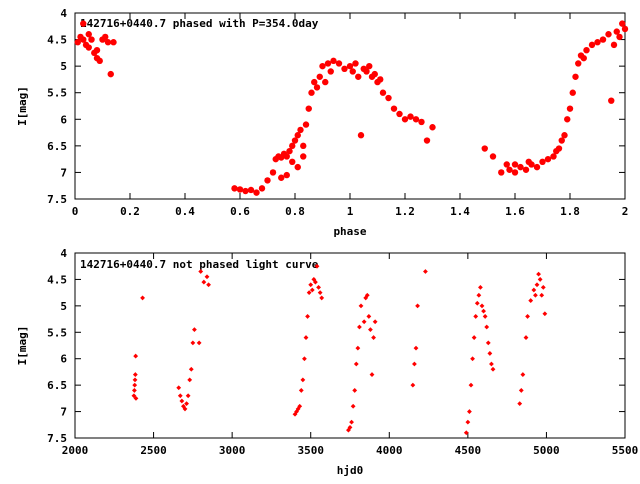  Describe the element at coordinates (515, 211) in the screenshot. I see `x-tick-label: 1.6` at that location.